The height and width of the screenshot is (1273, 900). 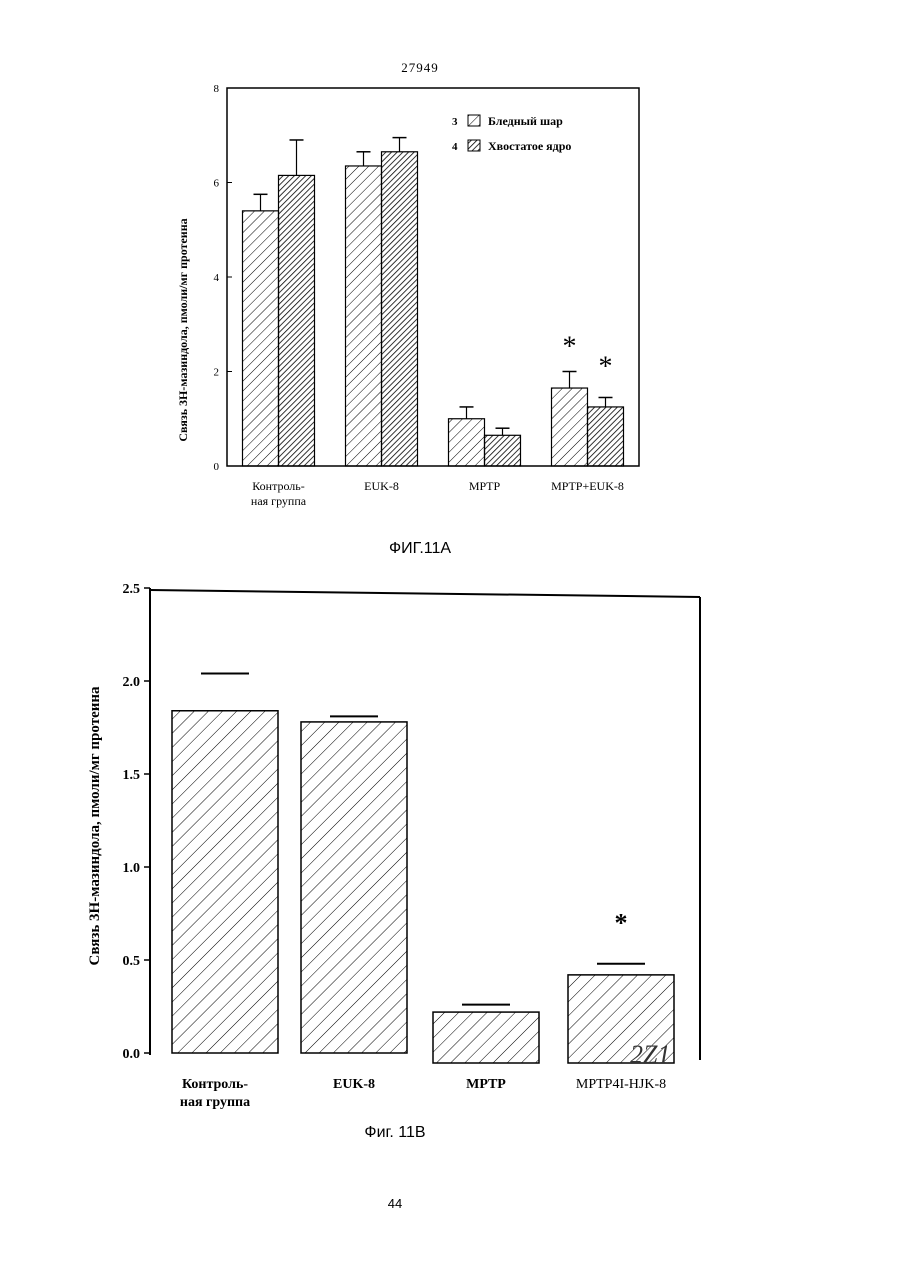 I want to click on chart-b-x-tick-label: MPTP4I-HJK-8, so click(x=621, y=1084).